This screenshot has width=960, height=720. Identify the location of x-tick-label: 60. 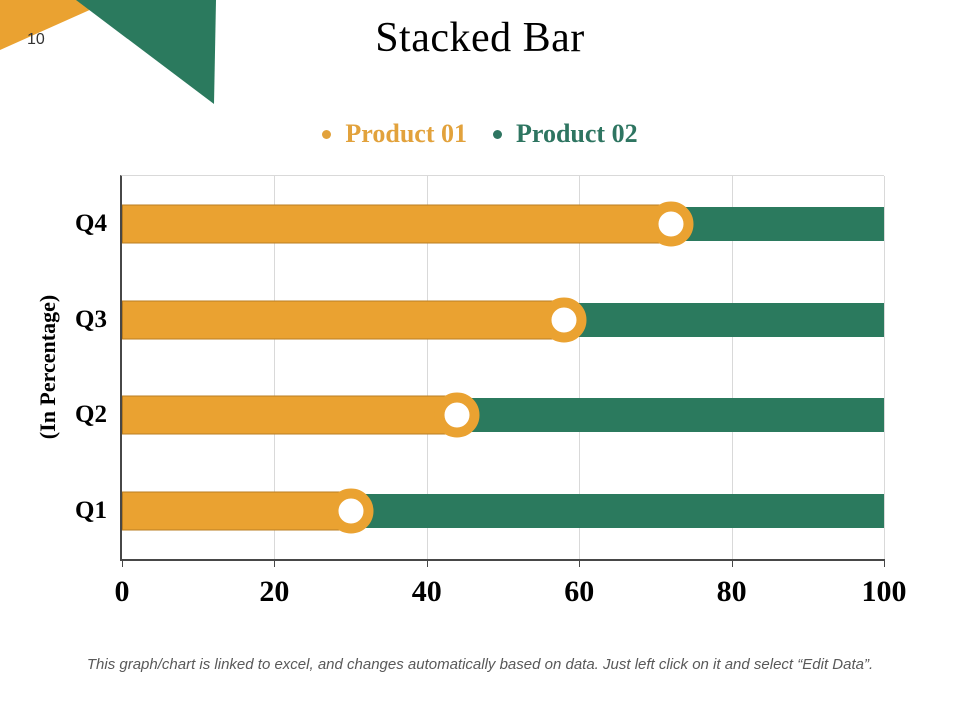
(579, 591).